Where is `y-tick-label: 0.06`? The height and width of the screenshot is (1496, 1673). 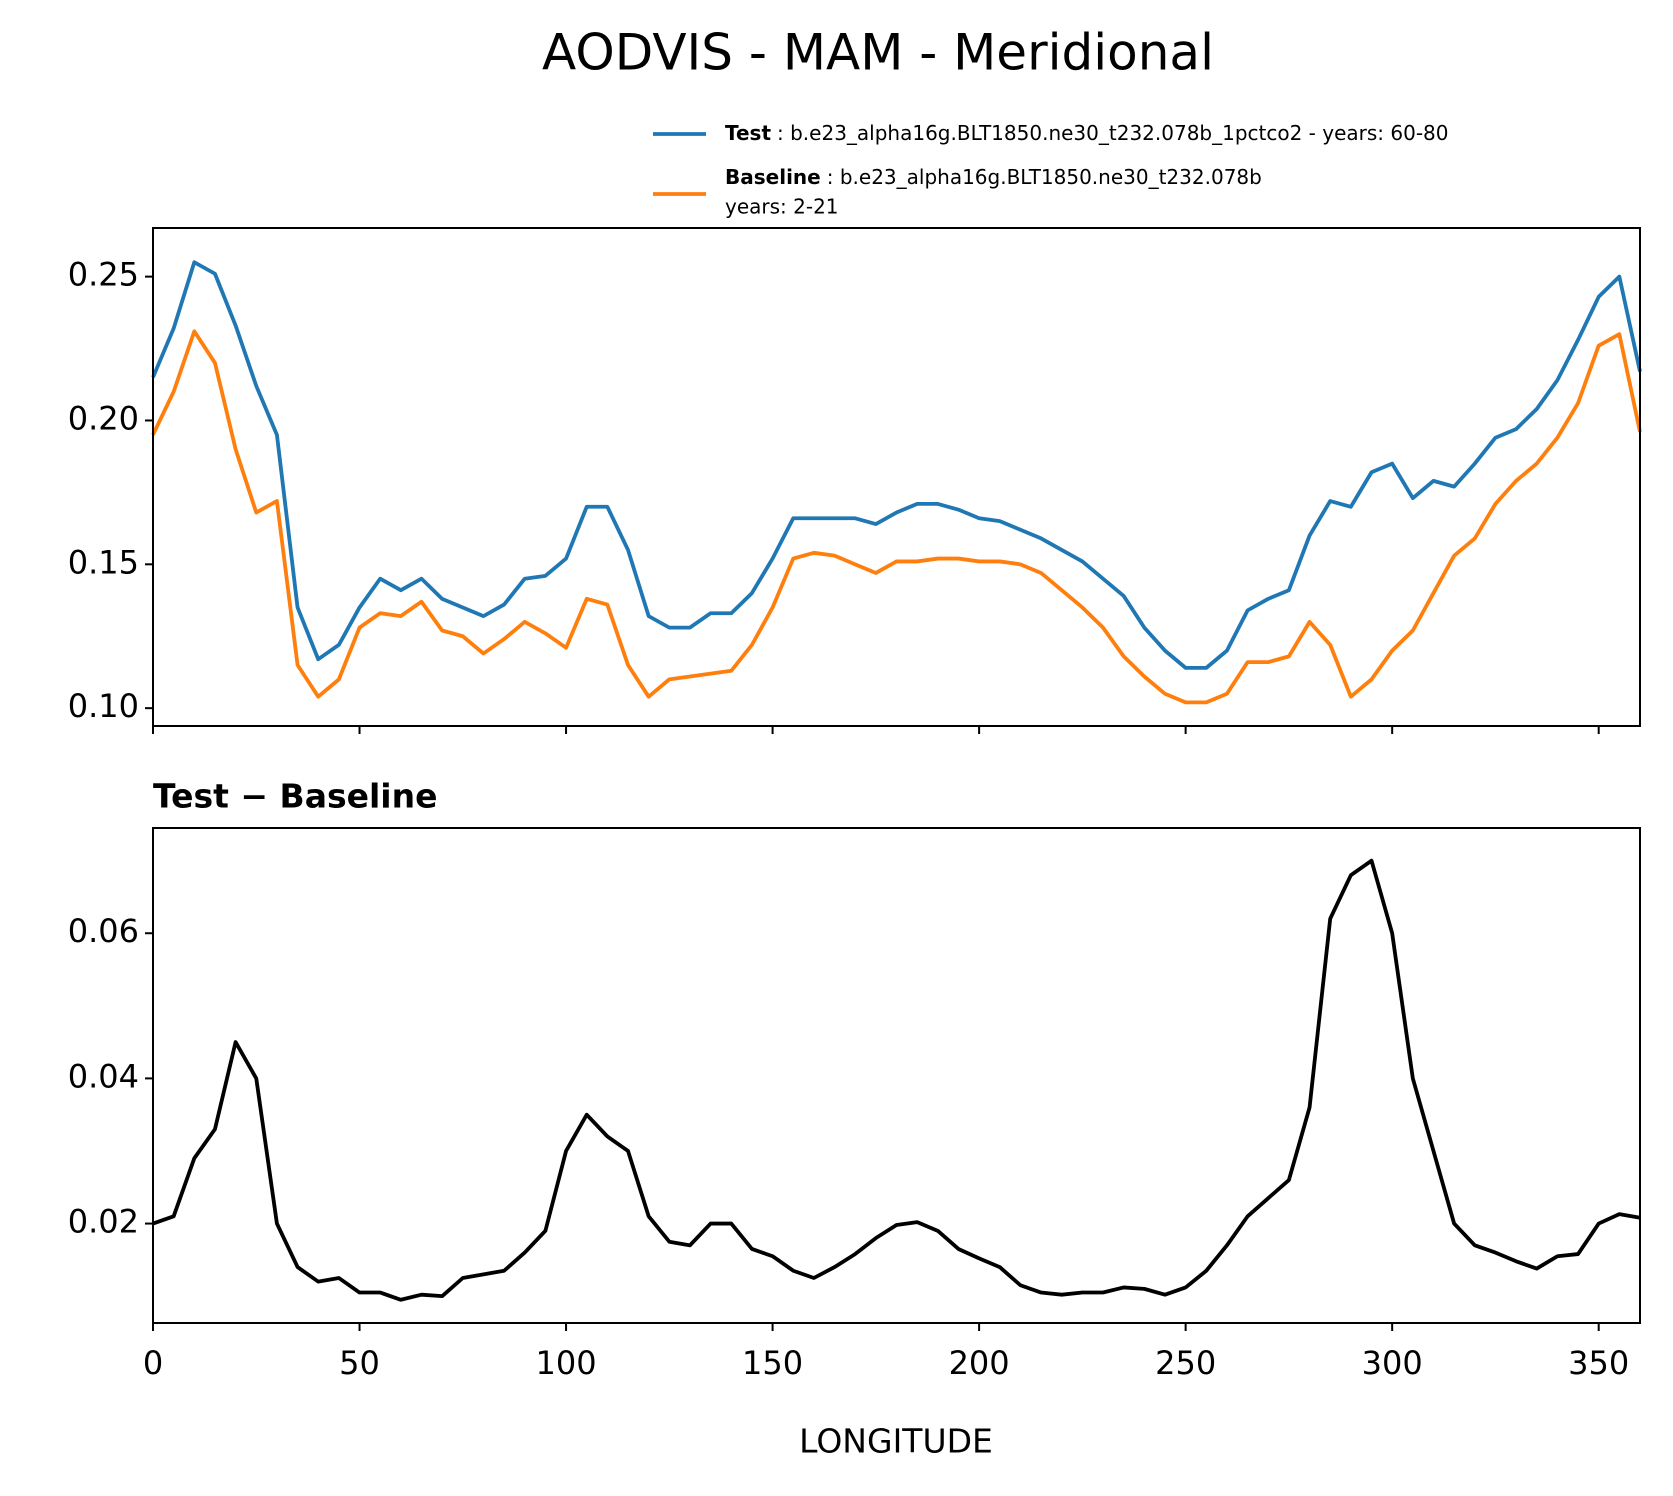
y-tick-label: 0.06 is located at coordinates (103, 931).